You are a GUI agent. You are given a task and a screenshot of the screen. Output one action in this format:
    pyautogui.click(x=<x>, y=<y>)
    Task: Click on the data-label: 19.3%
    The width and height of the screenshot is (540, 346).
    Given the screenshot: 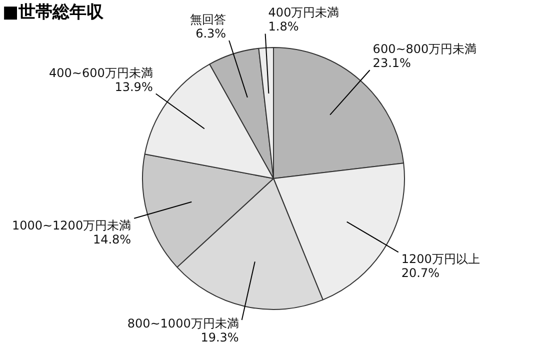 What is the action you would take?
    pyautogui.click(x=219, y=337)
    